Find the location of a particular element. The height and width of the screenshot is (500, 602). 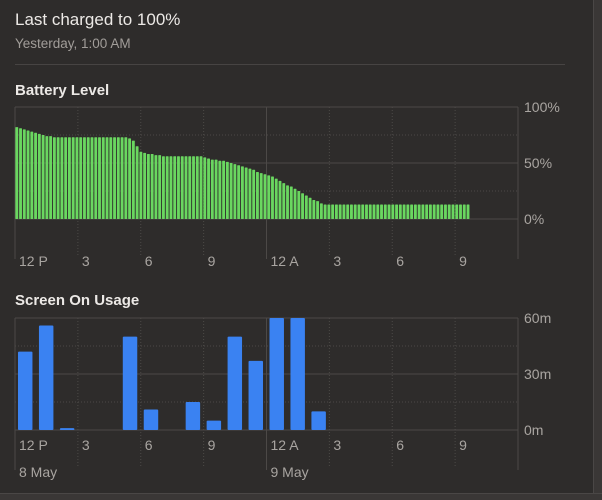

header-divider is located at coordinates (290, 64).